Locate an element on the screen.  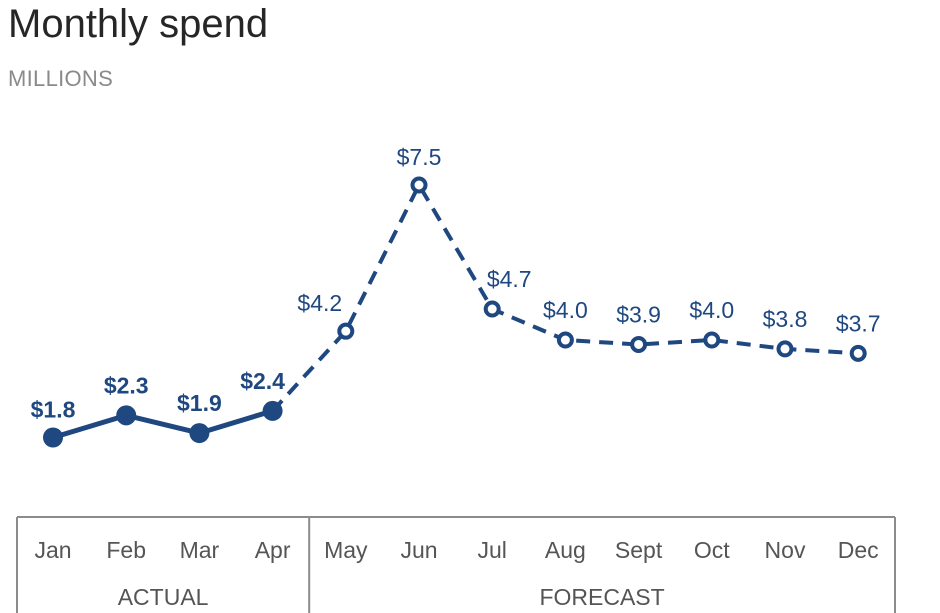
point-nov is located at coordinates (785, 349).